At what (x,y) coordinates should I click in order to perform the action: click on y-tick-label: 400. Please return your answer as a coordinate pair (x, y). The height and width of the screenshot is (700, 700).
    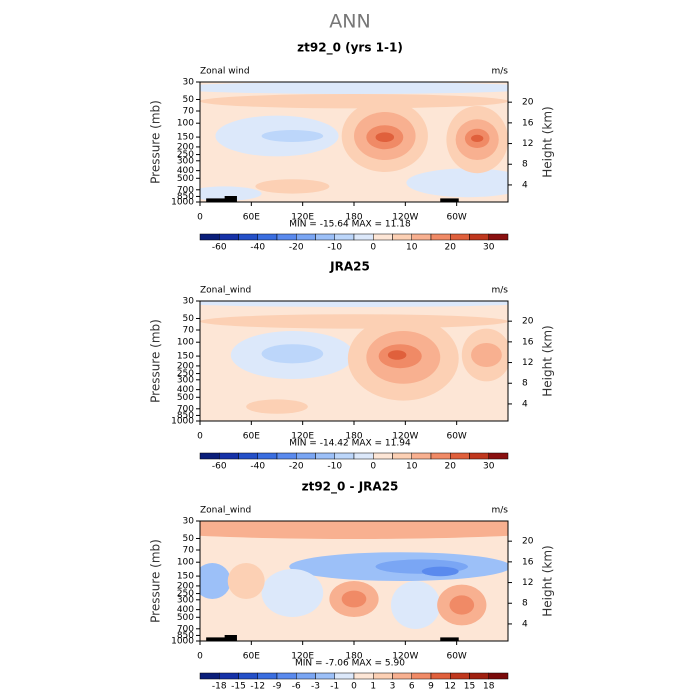
    Looking at the image, I should click on (185, 171).